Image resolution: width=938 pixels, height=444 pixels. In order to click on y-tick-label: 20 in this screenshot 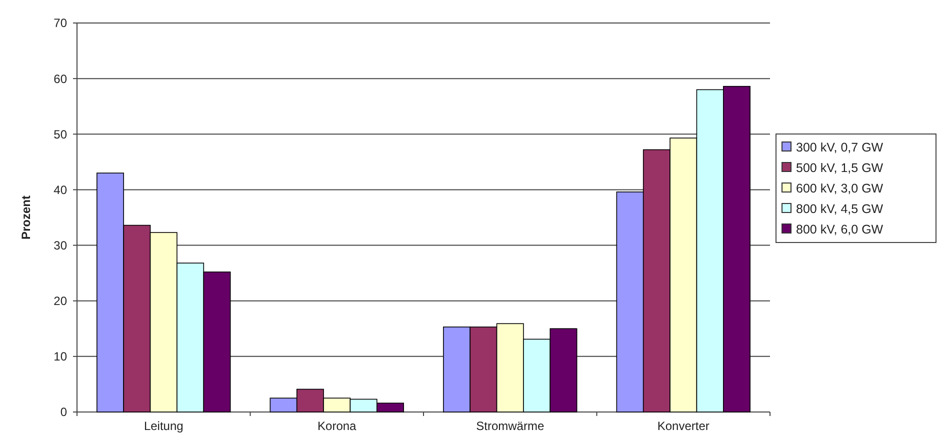, I will do `click(61, 301)`.